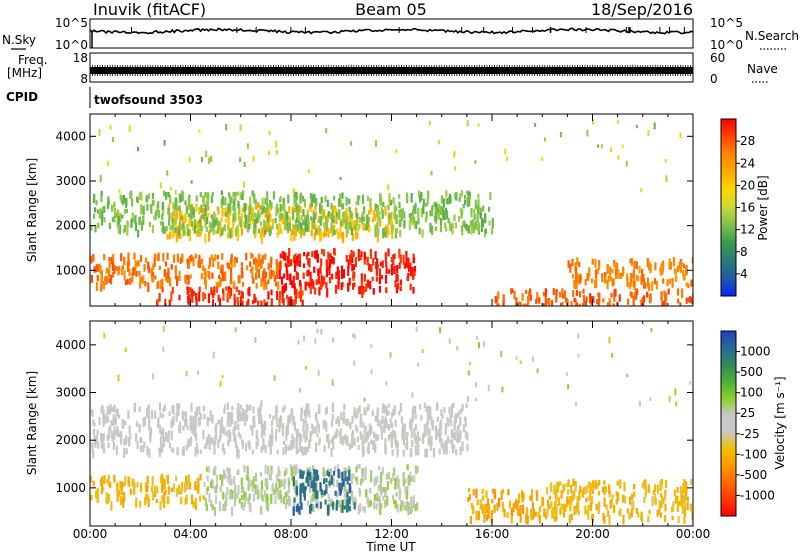 The image size is (800, 554). Describe the element at coordinates (70, 440) in the screenshot. I see `y-tick-label: 2000` at that location.